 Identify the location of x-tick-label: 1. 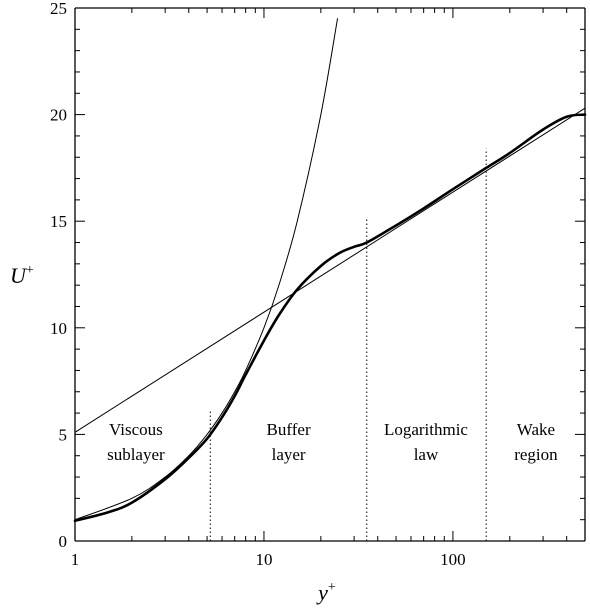
(75, 559).